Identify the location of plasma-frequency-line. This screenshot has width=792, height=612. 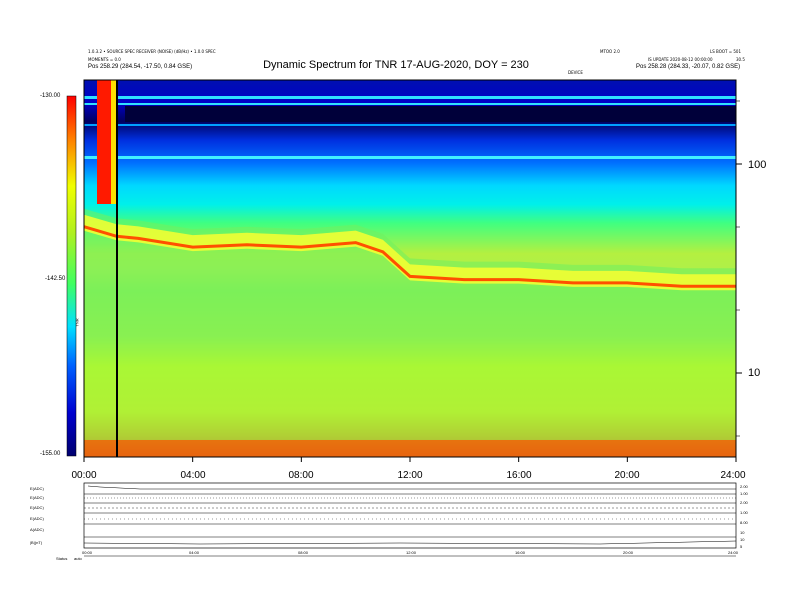
(409, 256).